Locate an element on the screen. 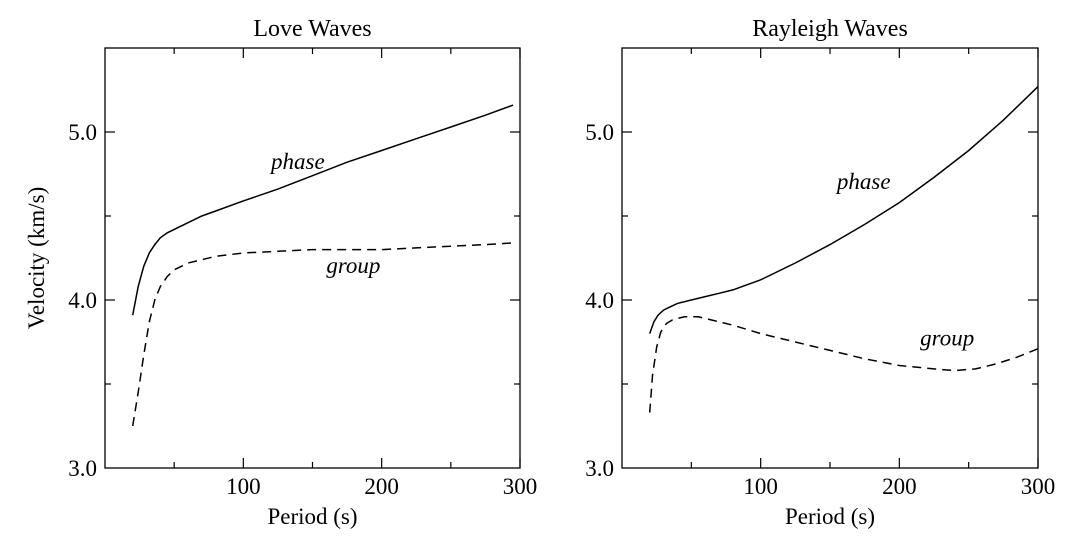 This screenshot has width=1081, height=542. love-x-axis-label: Period (s) is located at coordinates (312, 516).